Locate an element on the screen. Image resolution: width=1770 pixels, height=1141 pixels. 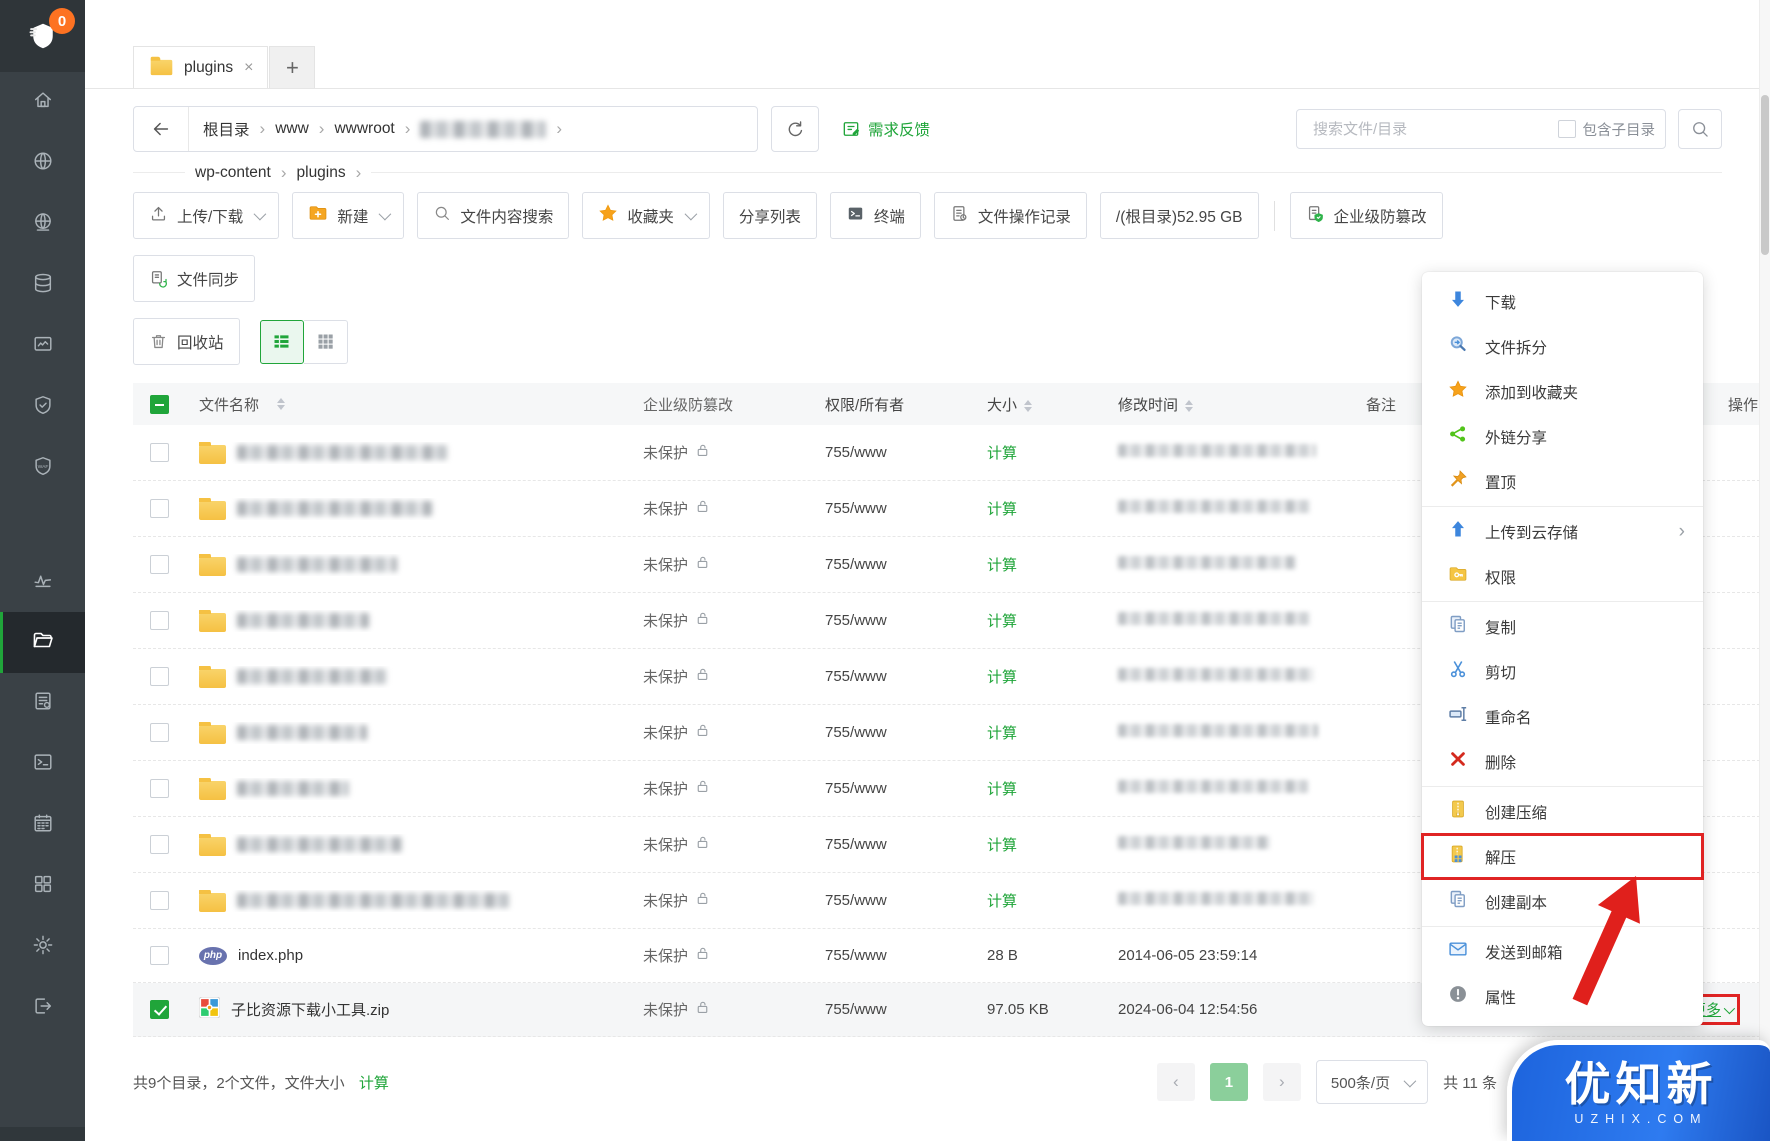
context-menu-item-del: 删除 is located at coordinates (1562, 761).